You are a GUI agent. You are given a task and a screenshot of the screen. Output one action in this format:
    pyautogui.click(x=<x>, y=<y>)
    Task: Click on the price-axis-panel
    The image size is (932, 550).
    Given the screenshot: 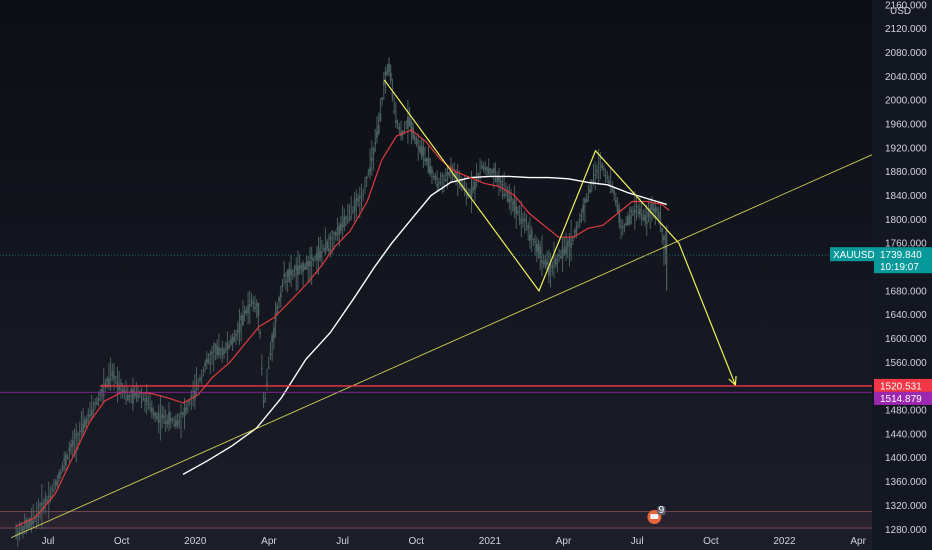 What is the action you would take?
    pyautogui.click(x=902, y=275)
    